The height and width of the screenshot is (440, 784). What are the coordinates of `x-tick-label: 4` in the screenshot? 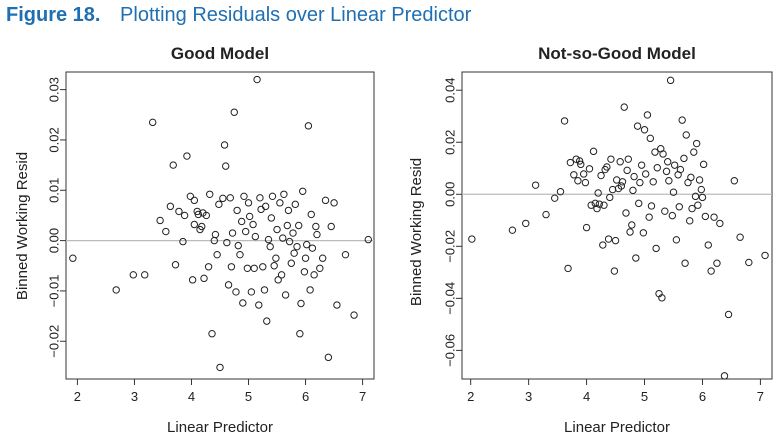 It's located at (191, 396).